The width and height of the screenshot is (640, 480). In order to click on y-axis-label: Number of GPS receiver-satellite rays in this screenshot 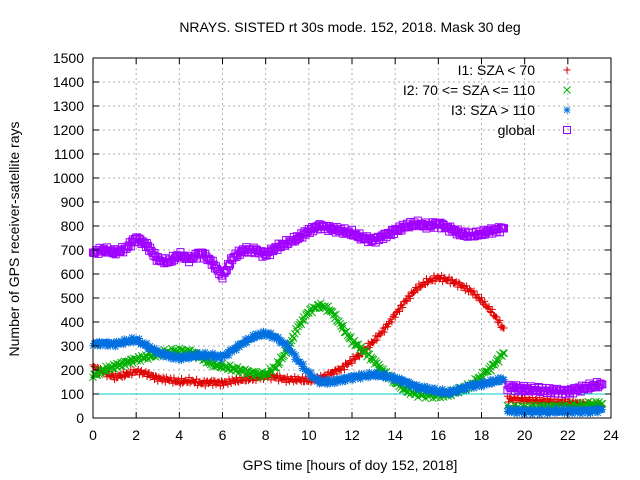, I will do `click(14, 239)`.